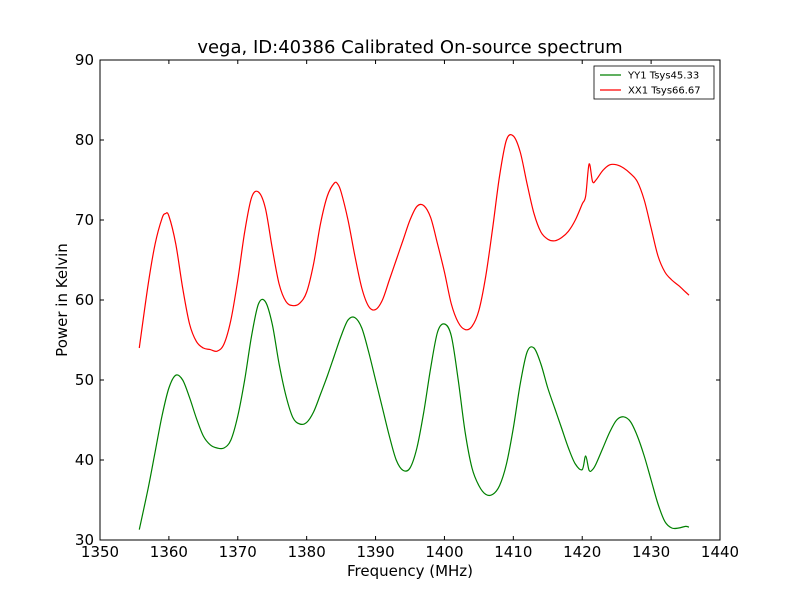 Image resolution: width=800 pixels, height=600 pixels. I want to click on x-tick-label: 1360, so click(169, 552).